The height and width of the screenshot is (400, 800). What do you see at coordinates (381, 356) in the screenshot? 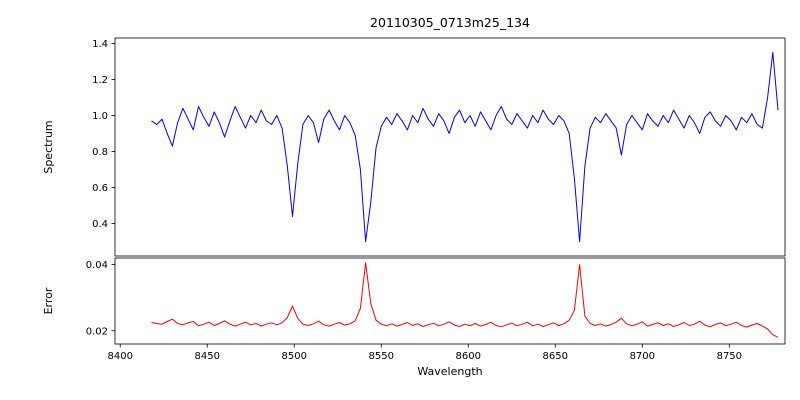
I see `x-tick-label: 8550` at bounding box center [381, 356].